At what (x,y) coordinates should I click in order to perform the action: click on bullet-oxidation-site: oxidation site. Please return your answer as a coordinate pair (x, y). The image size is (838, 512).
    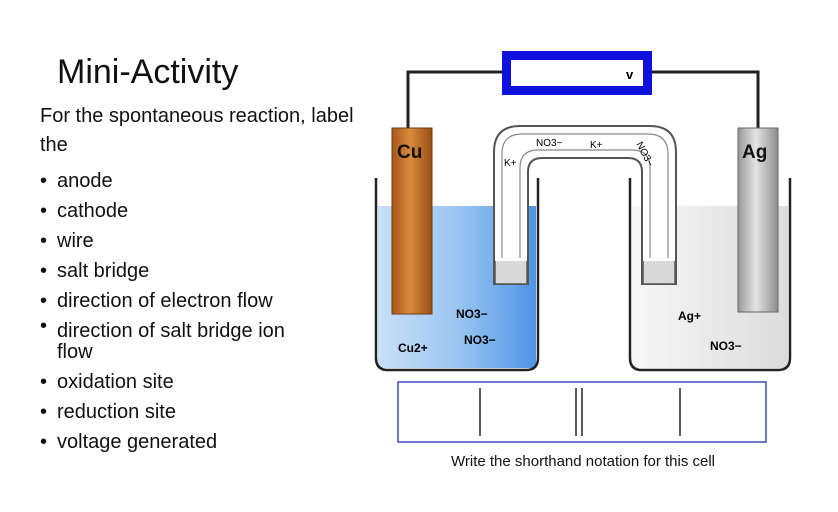
    Looking at the image, I should click on (200, 382).